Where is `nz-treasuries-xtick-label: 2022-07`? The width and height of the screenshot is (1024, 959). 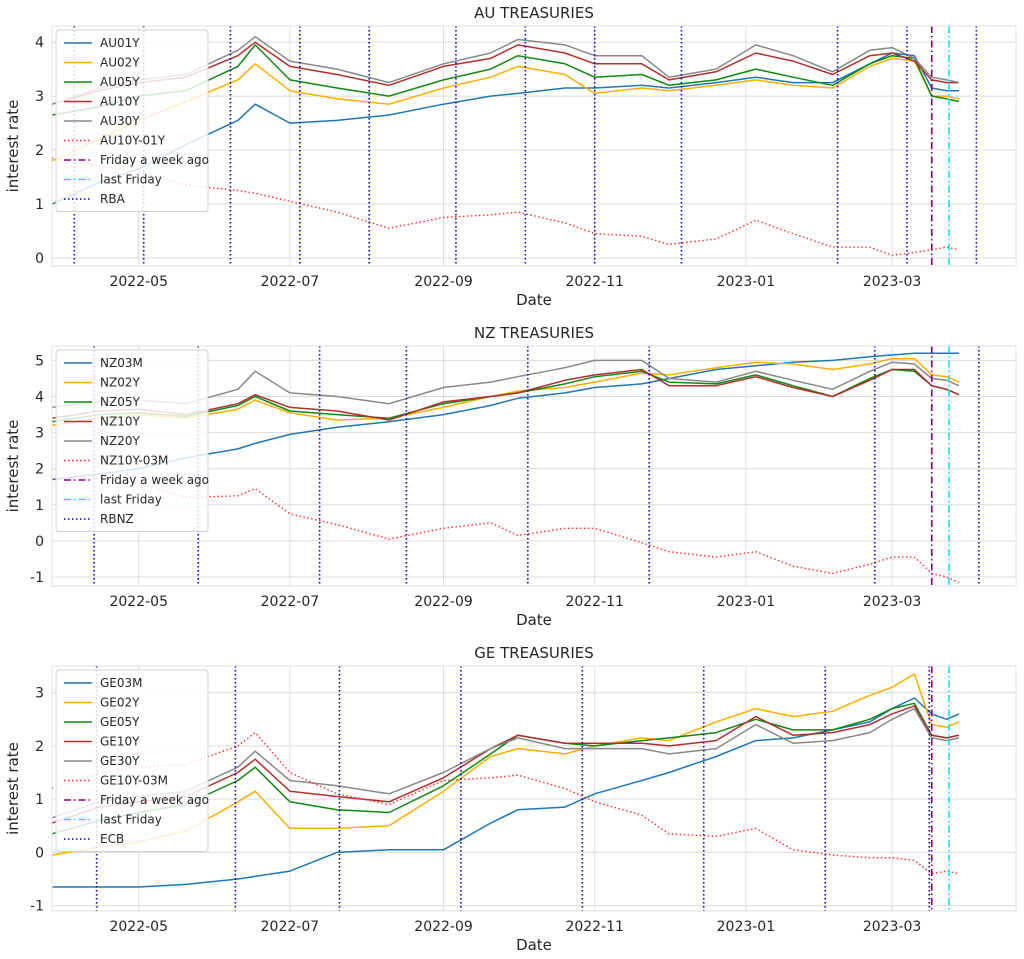
nz-treasuries-xtick-label: 2022-07 is located at coordinates (290, 602).